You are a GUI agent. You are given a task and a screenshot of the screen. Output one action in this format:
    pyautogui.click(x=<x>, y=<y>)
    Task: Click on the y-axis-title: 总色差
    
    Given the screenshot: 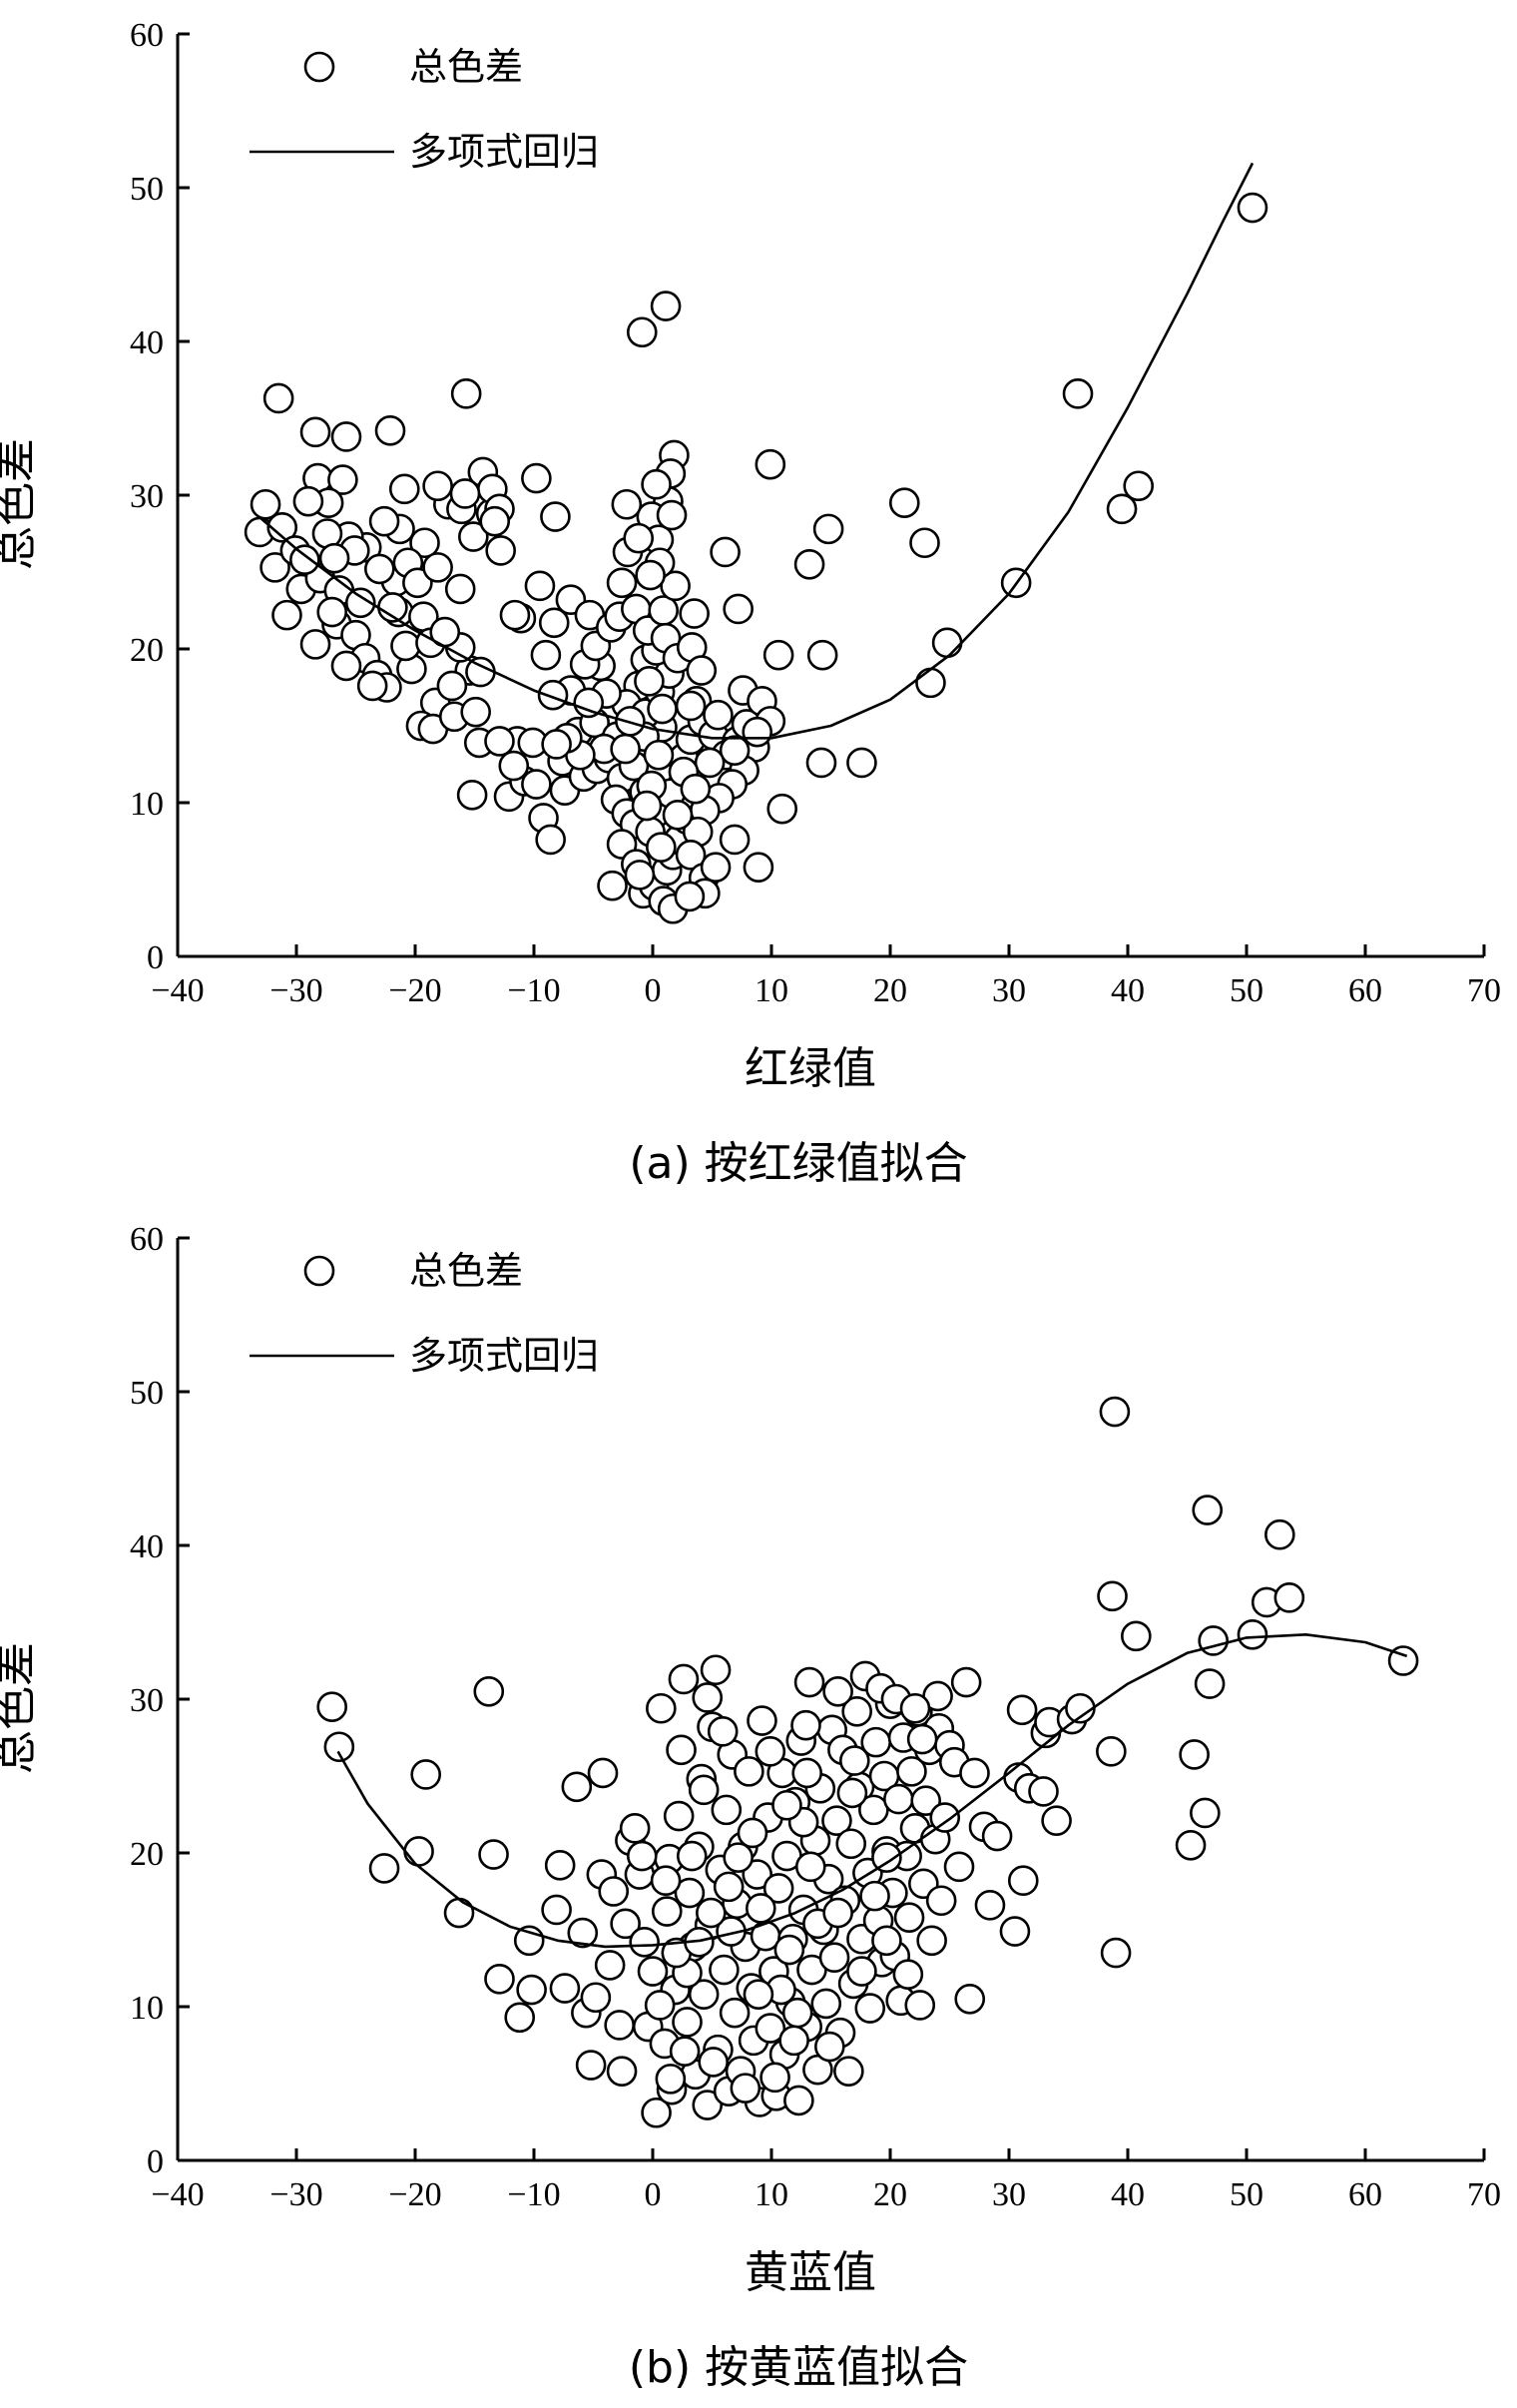 What is the action you would take?
    pyautogui.click(x=21, y=1708)
    